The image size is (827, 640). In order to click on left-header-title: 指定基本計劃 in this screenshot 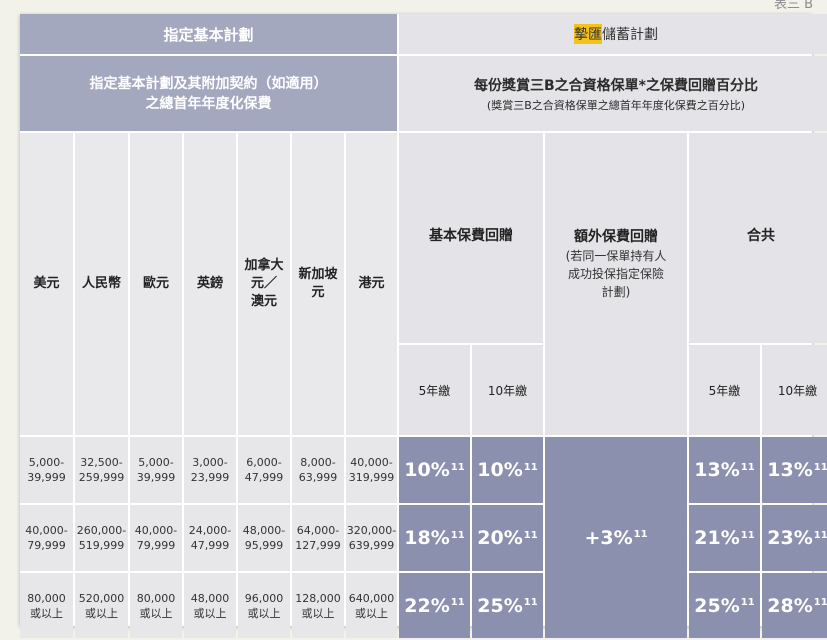, I will do `click(208, 34)`.